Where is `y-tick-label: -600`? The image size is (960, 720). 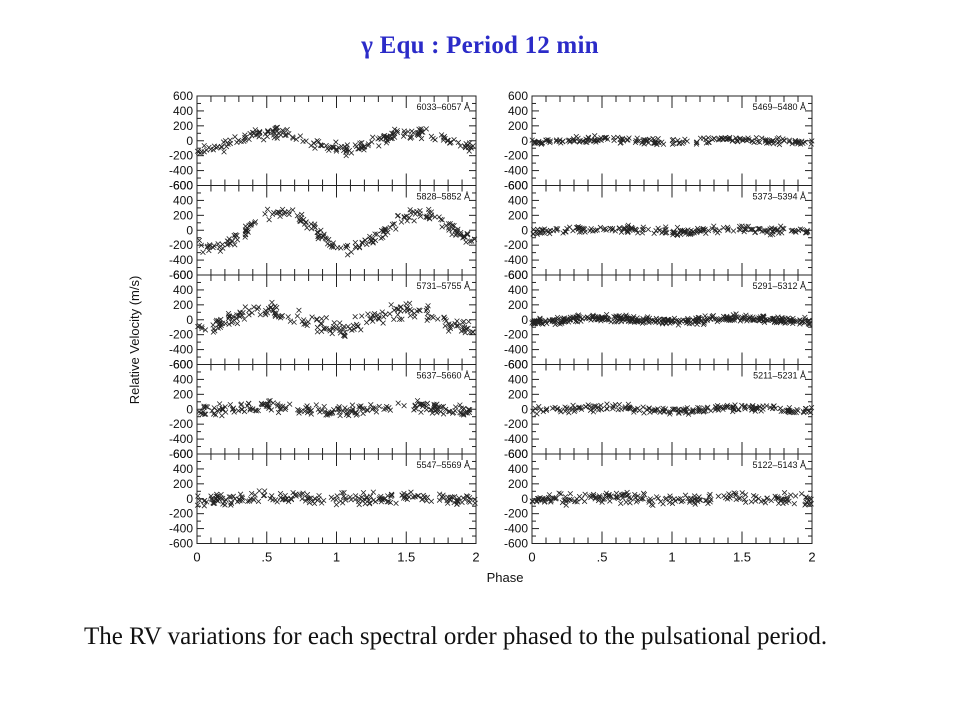 y-tick-label: -600 is located at coordinates (516, 544).